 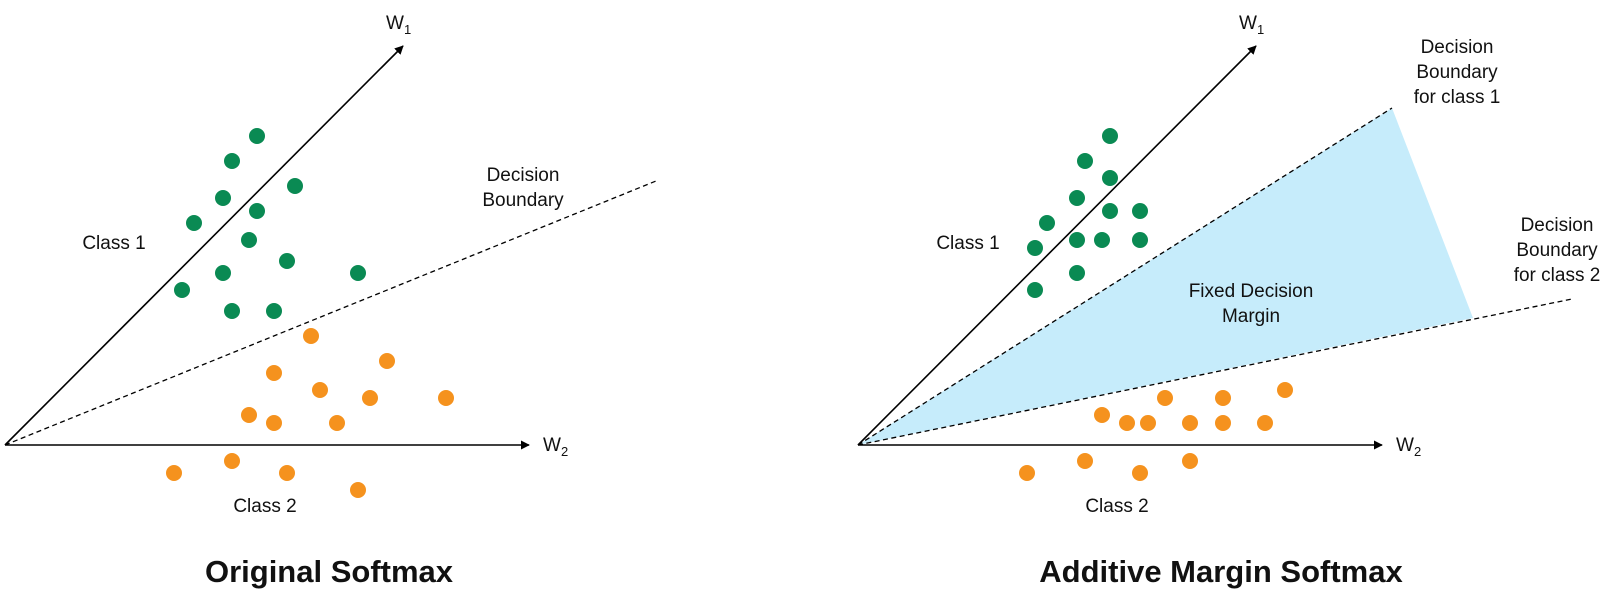 I want to click on boundary2-label-line-2: Boundary, so click(x=1557, y=250).